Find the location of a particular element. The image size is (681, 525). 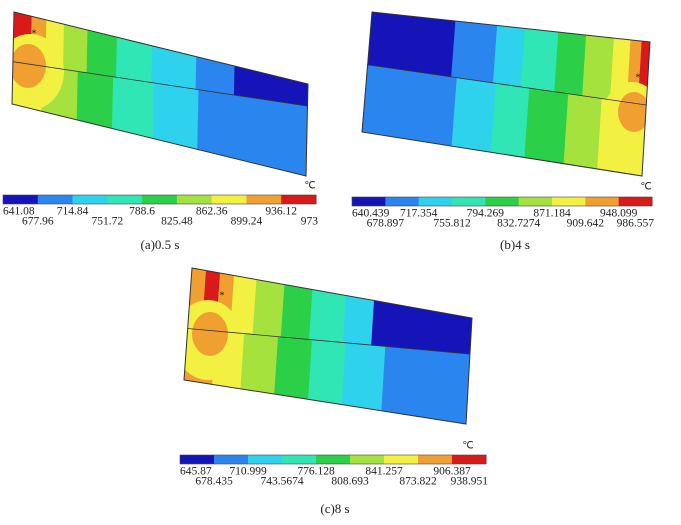

legend-label: 936.12 is located at coordinates (281, 212).